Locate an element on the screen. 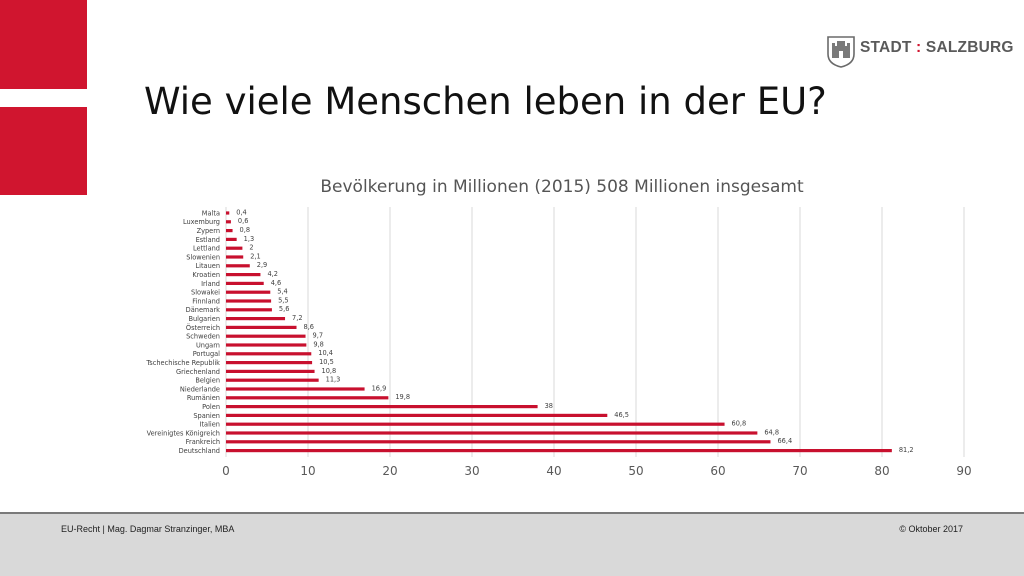 The width and height of the screenshot is (1024, 576). category-label: Österreich is located at coordinates (203, 327).